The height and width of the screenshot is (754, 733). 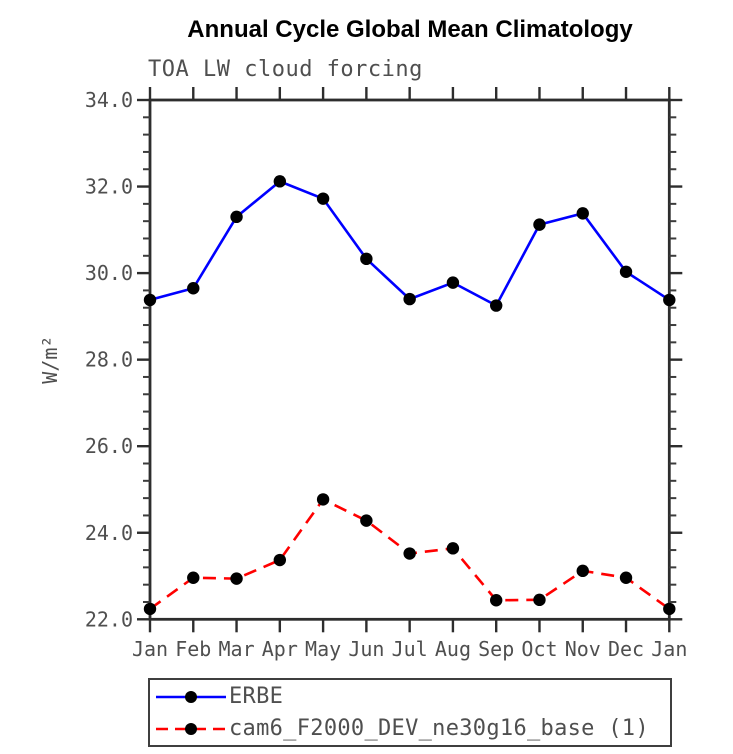 I want to click on y-tick-label: 34.0, so click(x=109, y=100).